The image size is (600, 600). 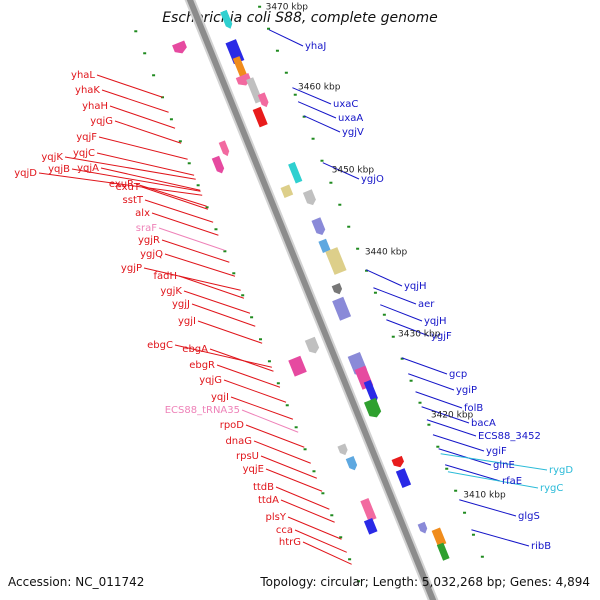 What do you see at coordinates (146, 228) in the screenshot?
I see `gene-label-sraF: sraF` at bounding box center [146, 228].